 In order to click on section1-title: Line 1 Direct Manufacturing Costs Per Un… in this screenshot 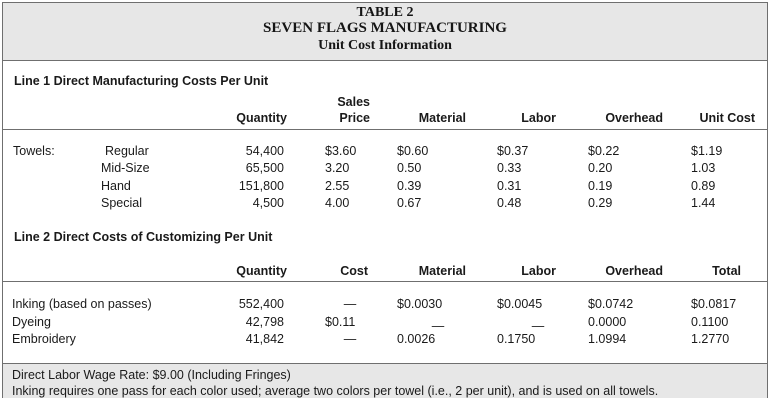, I will do `click(141, 81)`.